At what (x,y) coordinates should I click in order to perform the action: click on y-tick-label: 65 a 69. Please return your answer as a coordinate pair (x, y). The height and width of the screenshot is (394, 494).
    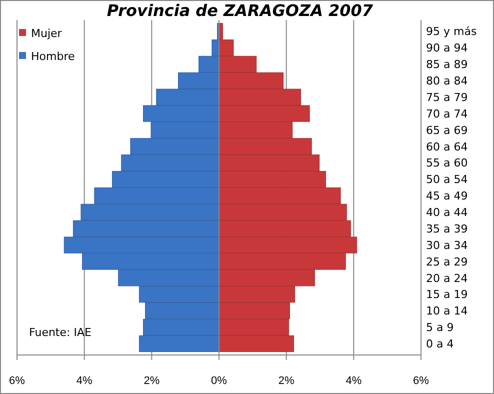
    Looking at the image, I should click on (447, 130).